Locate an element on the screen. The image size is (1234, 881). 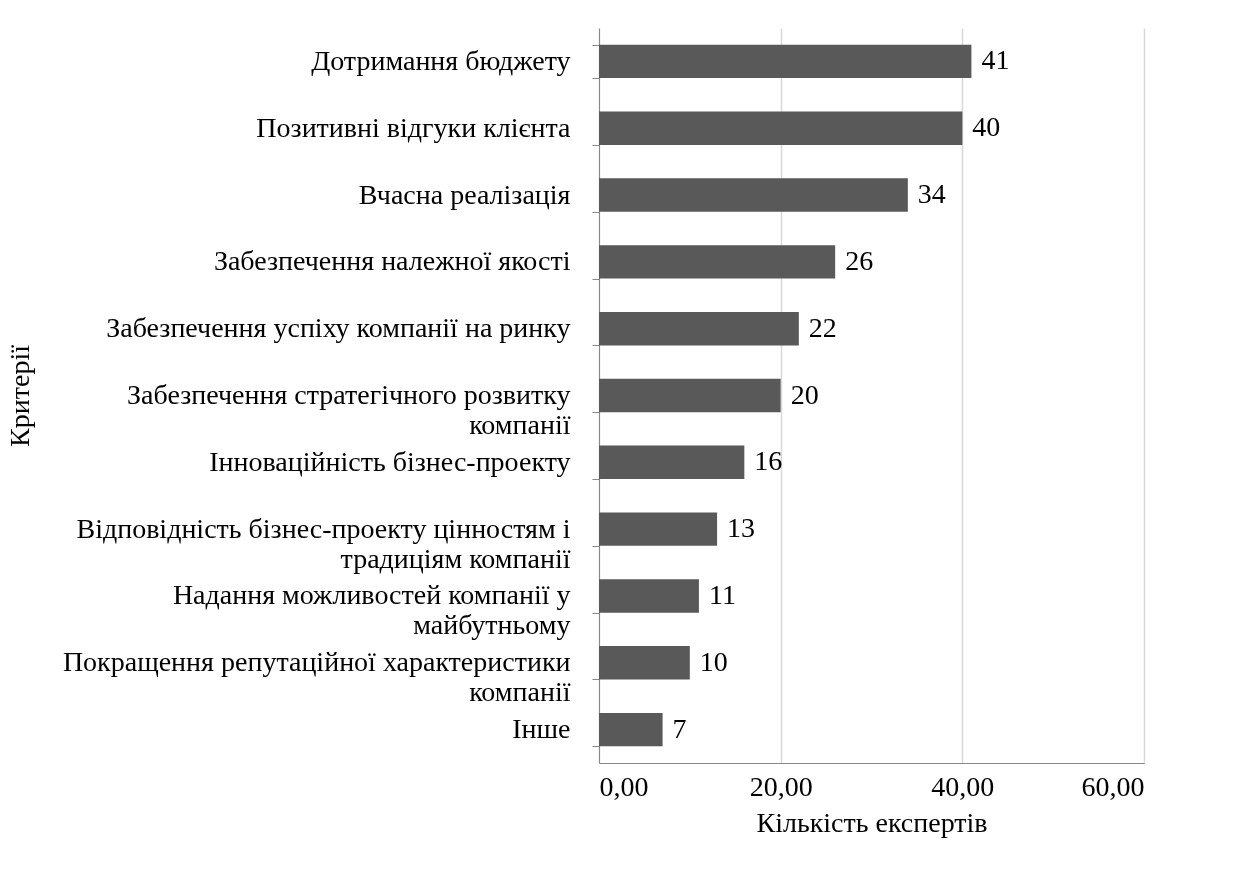
data-label: 34 is located at coordinates (931, 194).